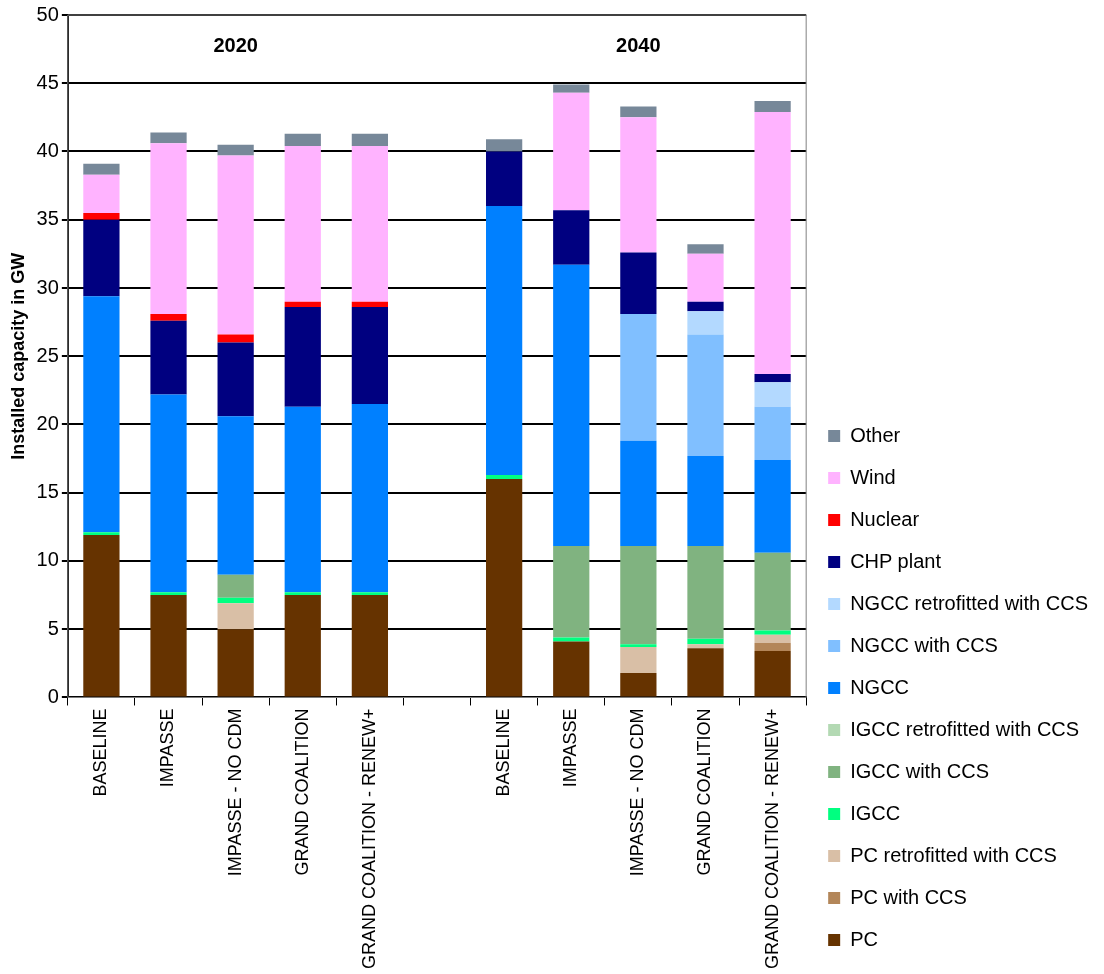 The height and width of the screenshot is (974, 1104). What do you see at coordinates (908, 896) in the screenshot?
I see `legend-label: PC with CCS` at bounding box center [908, 896].